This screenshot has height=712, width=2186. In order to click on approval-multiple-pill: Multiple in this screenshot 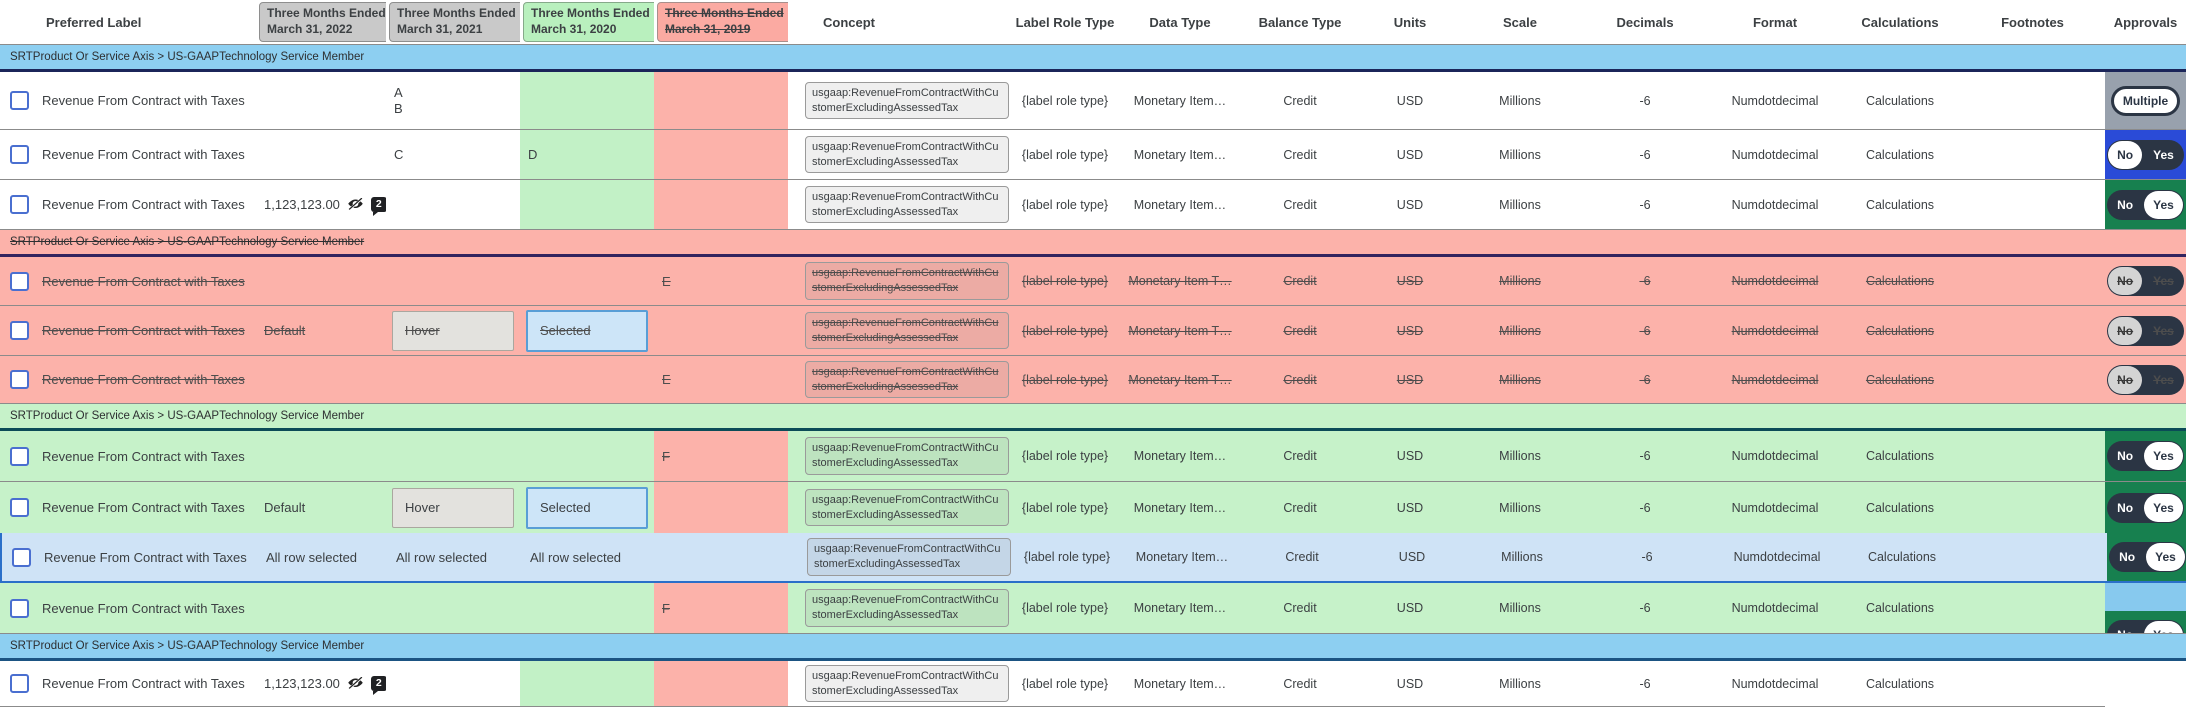, I will do `click(2145, 100)`.